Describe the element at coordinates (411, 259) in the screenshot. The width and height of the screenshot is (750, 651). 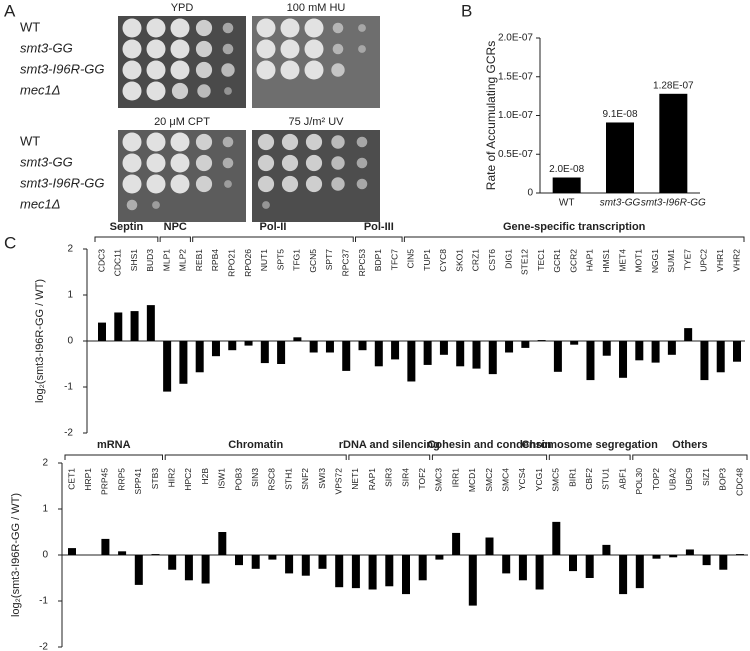
I see `gene-label: CIN5` at that location.